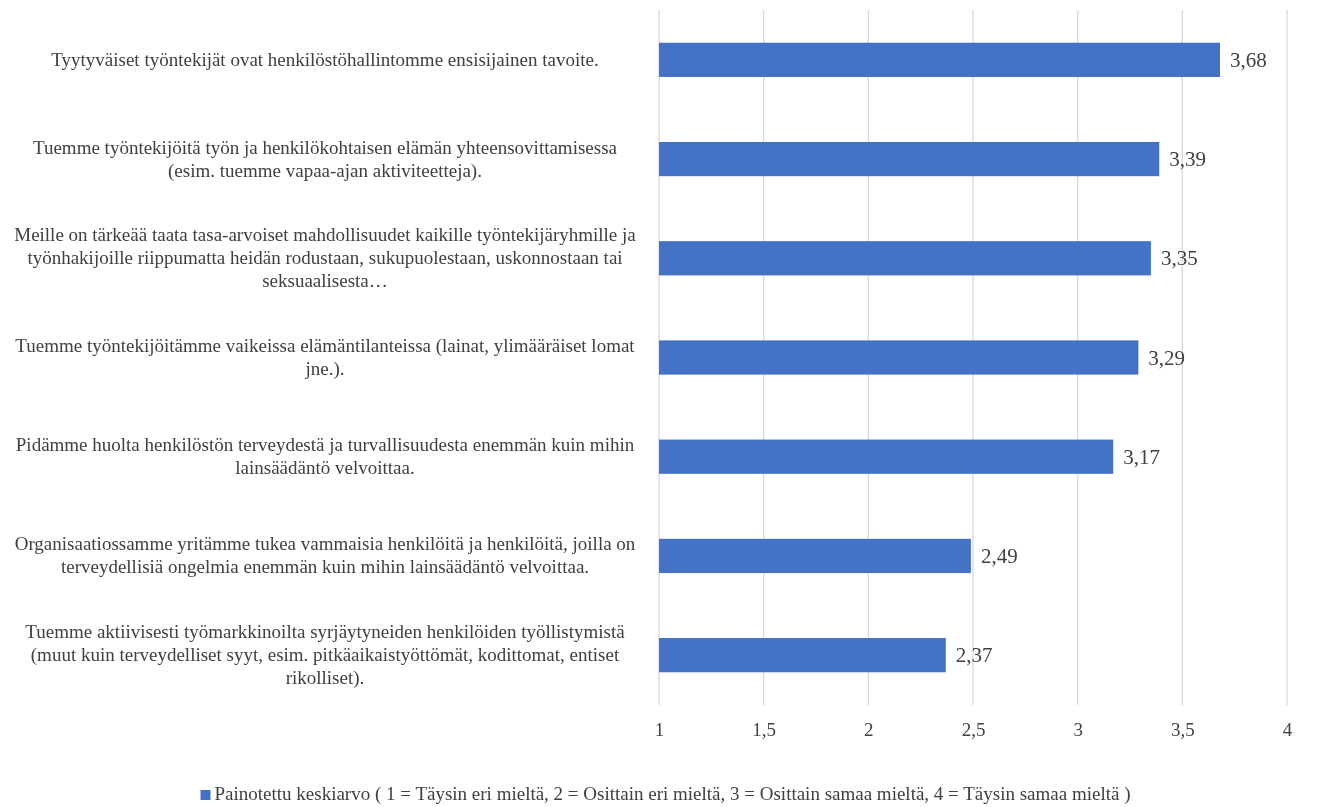  I want to click on data-label: 3,29, so click(1167, 357).